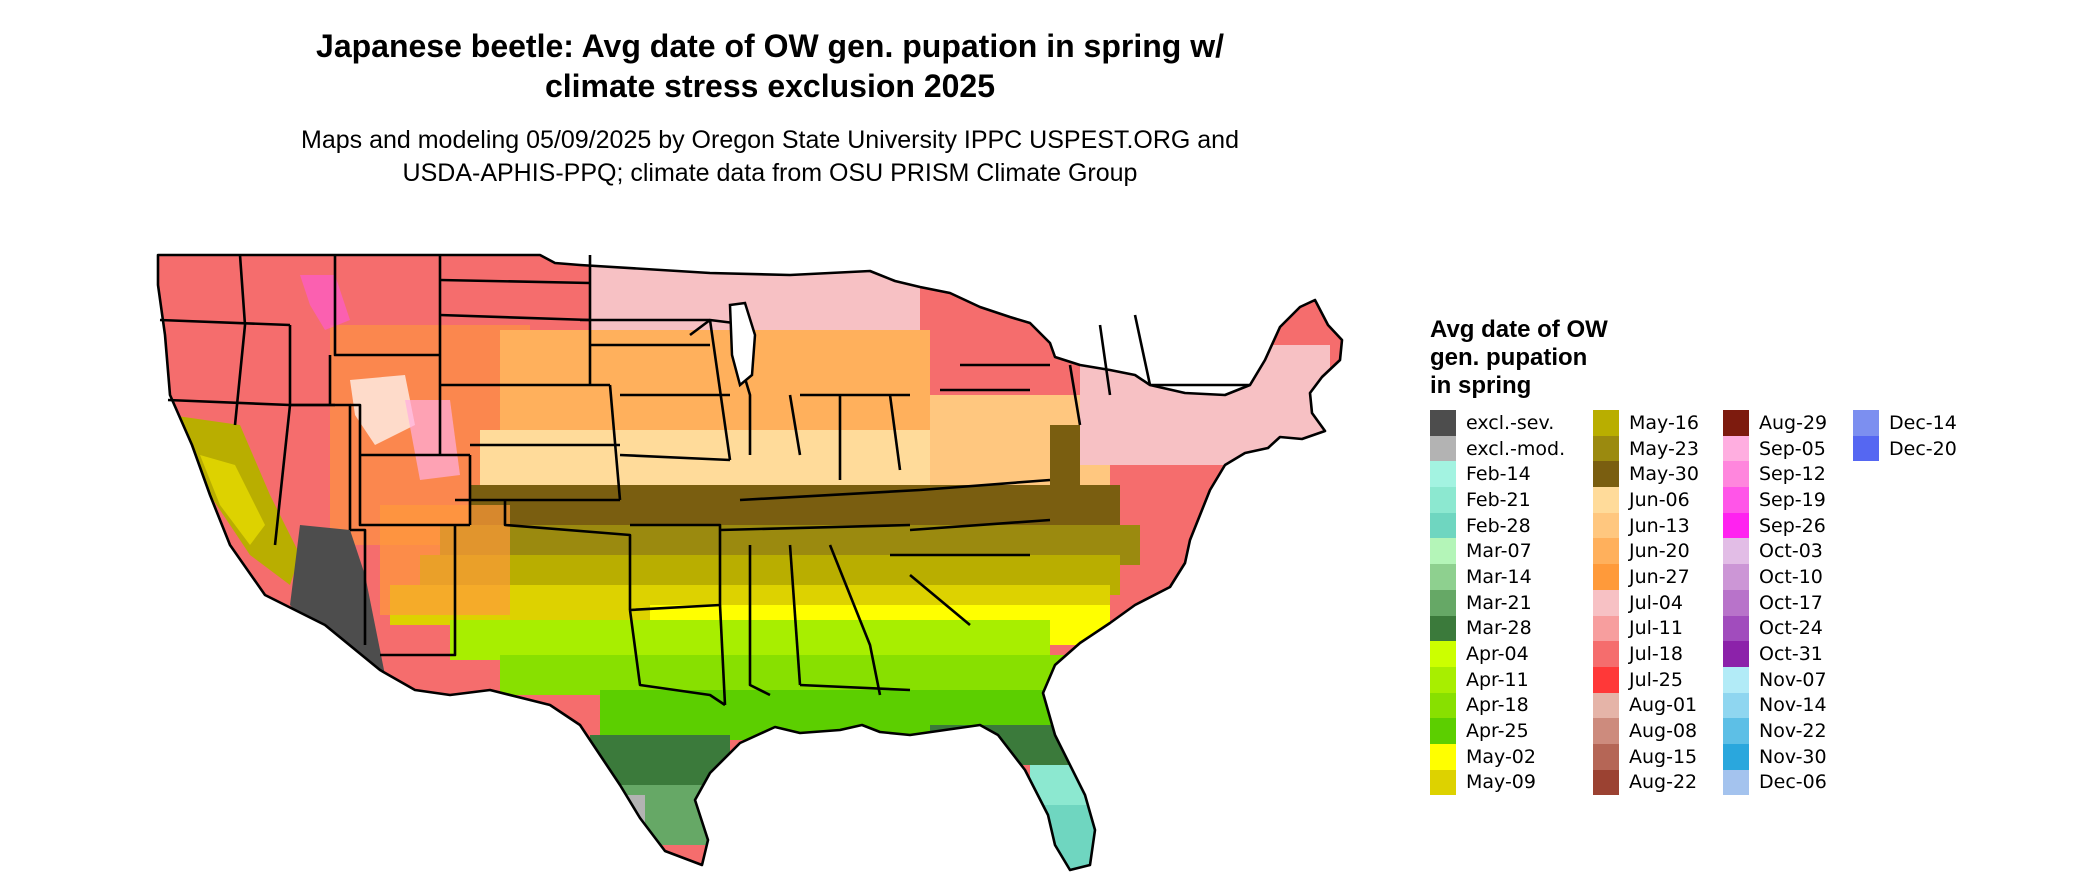  What do you see at coordinates (1792, 448) in the screenshot?
I see `legend-label: Sep-05` at bounding box center [1792, 448].